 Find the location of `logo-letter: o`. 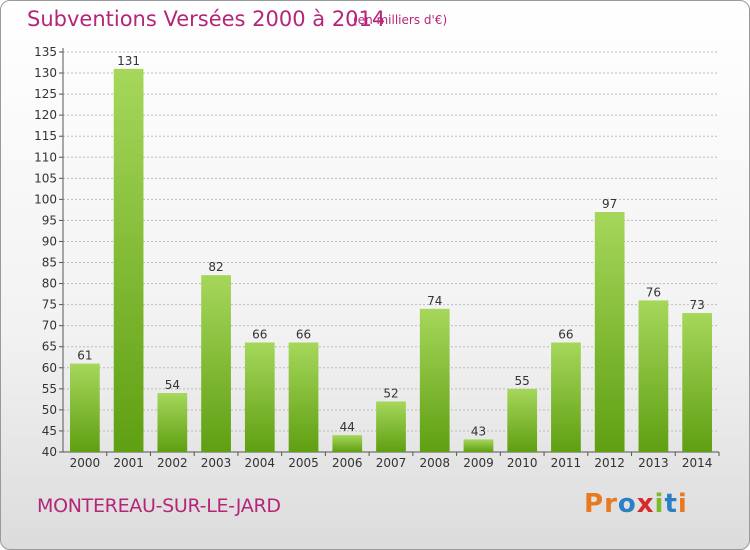

logo-letter: o is located at coordinates (627, 504).